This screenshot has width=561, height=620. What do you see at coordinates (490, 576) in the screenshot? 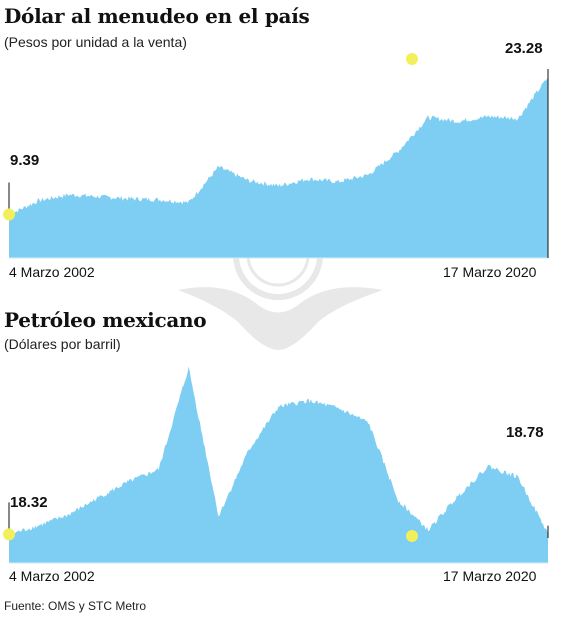
I see `chart2-x-end-label: 17 Marzo 2020` at bounding box center [490, 576].